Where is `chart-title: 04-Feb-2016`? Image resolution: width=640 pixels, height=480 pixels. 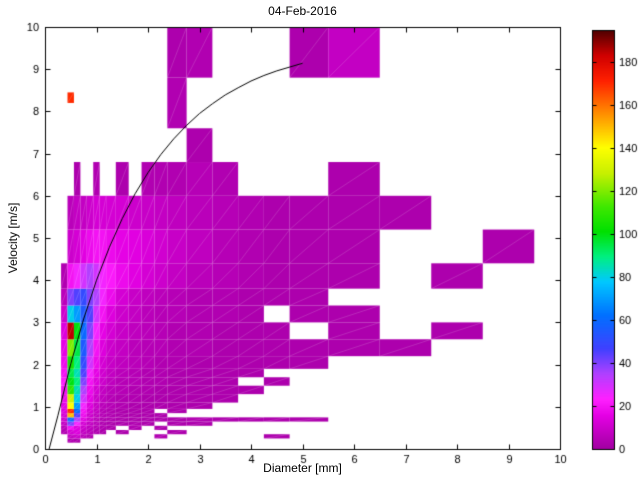
chart-title: 04-Feb-2016 is located at coordinates (302, 11).